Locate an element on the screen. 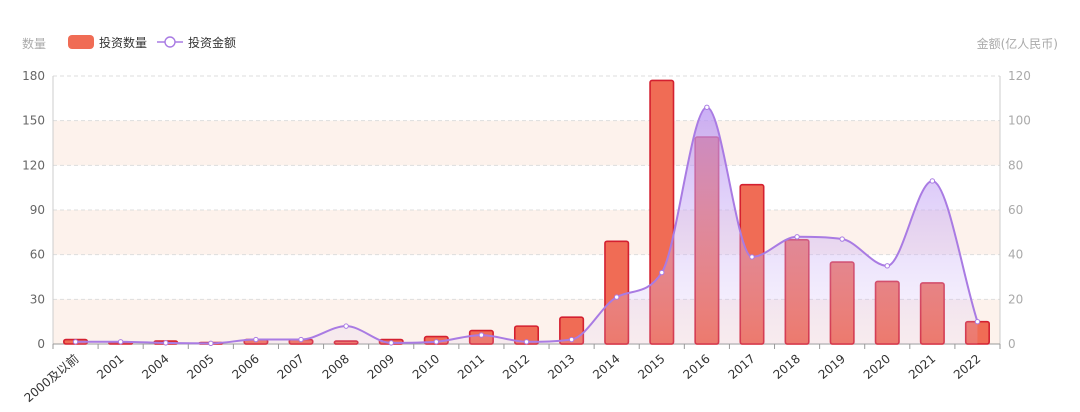 The height and width of the screenshot is (412, 1080). left-tick-label: 150 is located at coordinates (33, 121).